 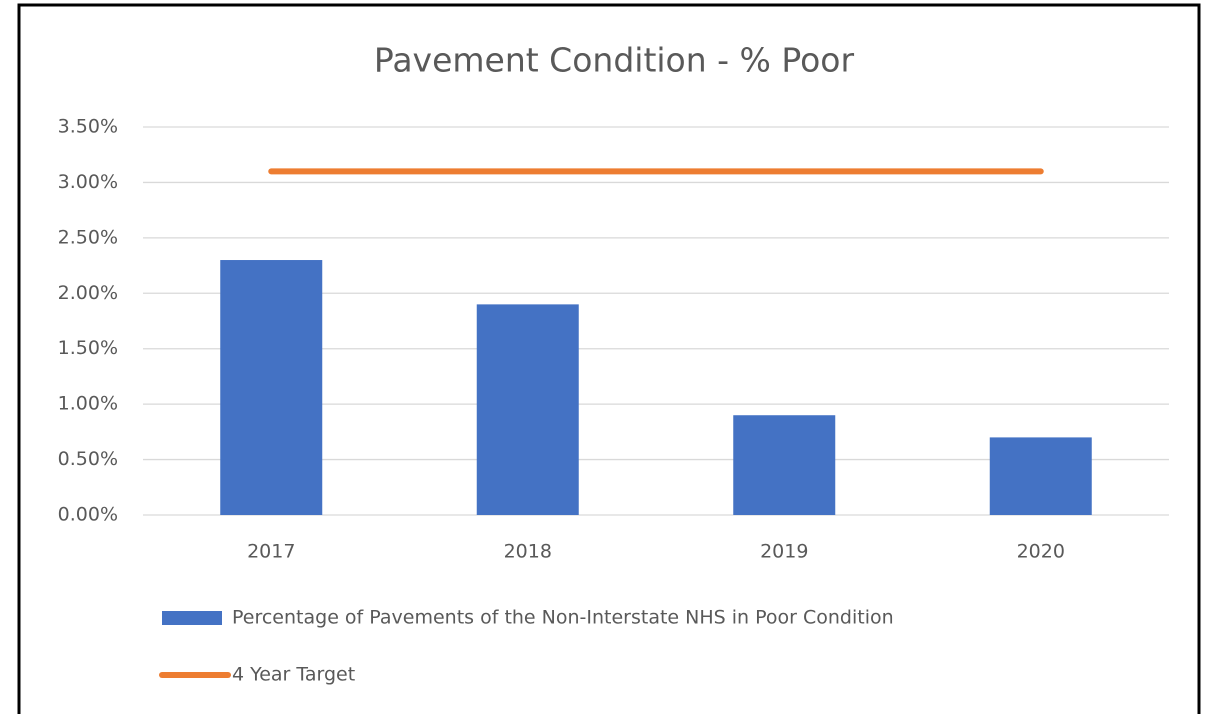 What do you see at coordinates (88, 459) in the screenshot?
I see `y-tick-label: 0.50%` at bounding box center [88, 459].